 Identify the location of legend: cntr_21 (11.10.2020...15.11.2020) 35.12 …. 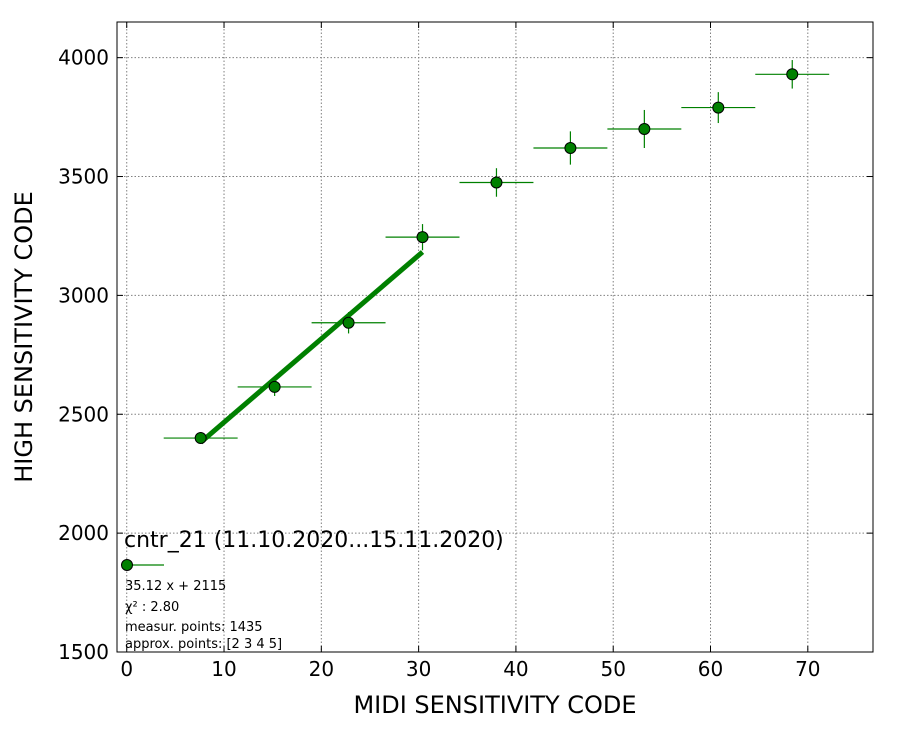
(312, 590).